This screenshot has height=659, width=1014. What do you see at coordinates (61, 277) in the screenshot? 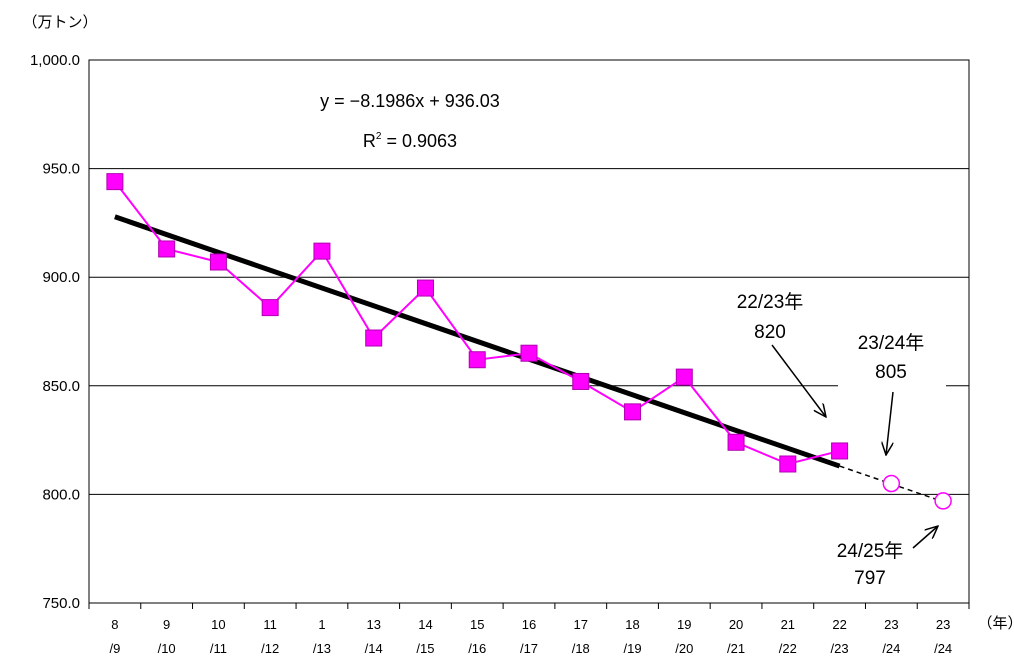
I see `y-tick-label: 900.0` at bounding box center [61, 277].